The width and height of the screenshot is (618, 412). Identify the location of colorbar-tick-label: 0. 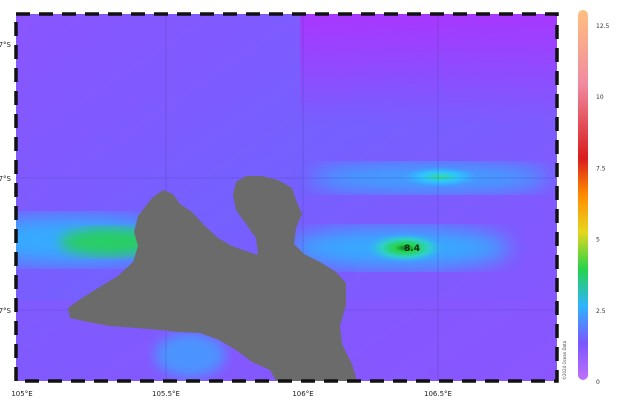
(598, 382).